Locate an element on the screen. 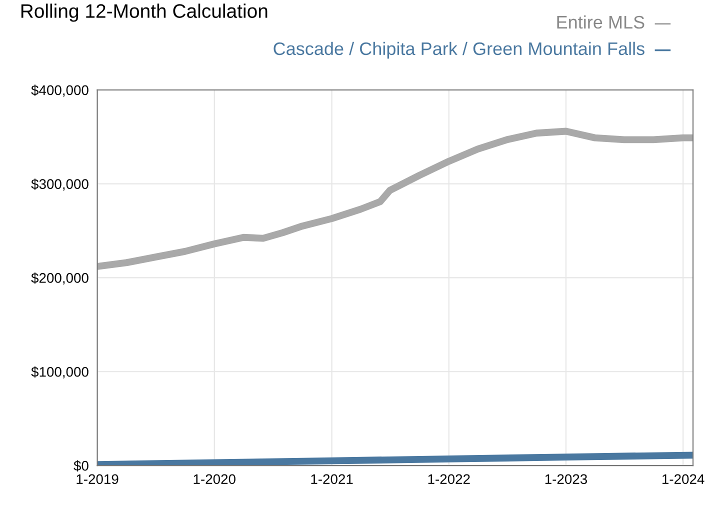 Image resolution: width=705 pixels, height=529 pixels. legend-label: Cascade / Chipita Park / Green Mountain Falls is located at coordinates (459, 50).